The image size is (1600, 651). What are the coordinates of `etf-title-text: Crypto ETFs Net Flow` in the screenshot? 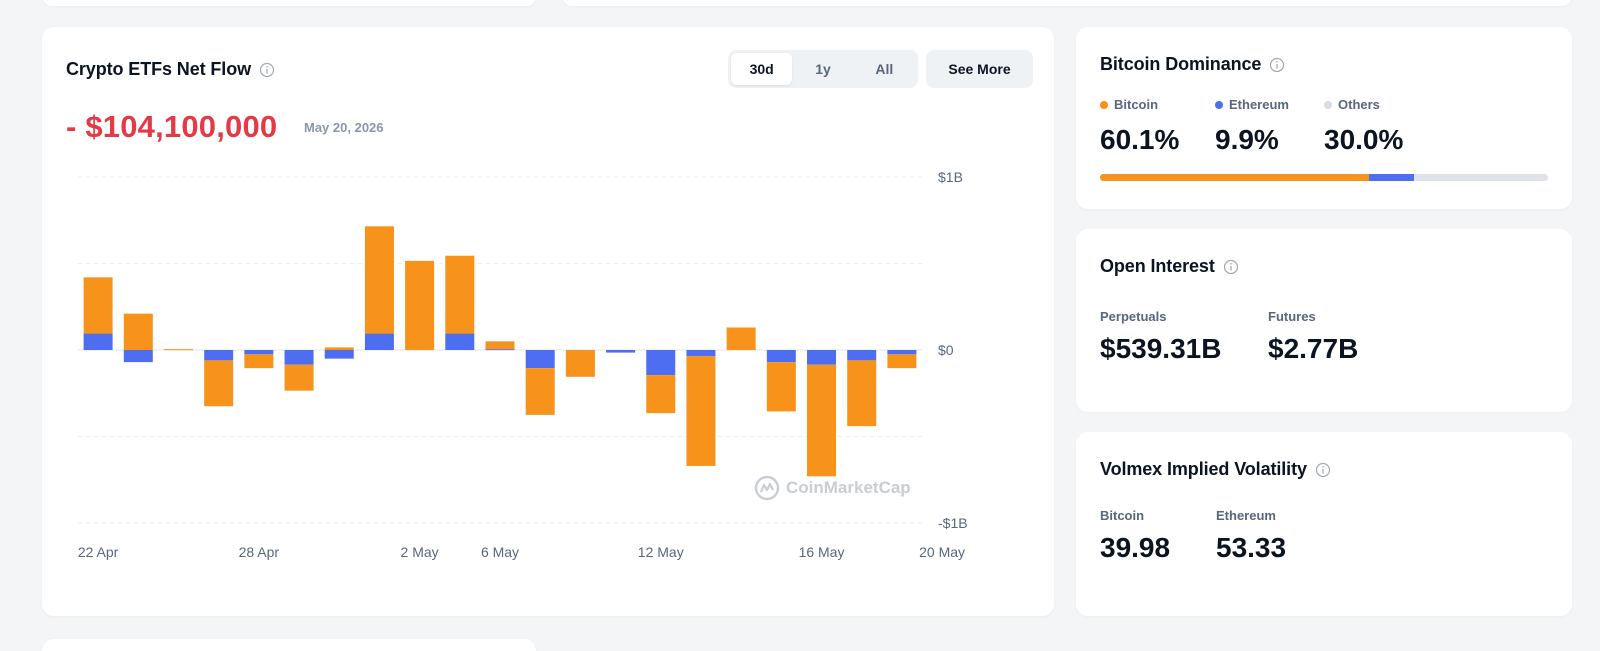 It's located at (159, 69).